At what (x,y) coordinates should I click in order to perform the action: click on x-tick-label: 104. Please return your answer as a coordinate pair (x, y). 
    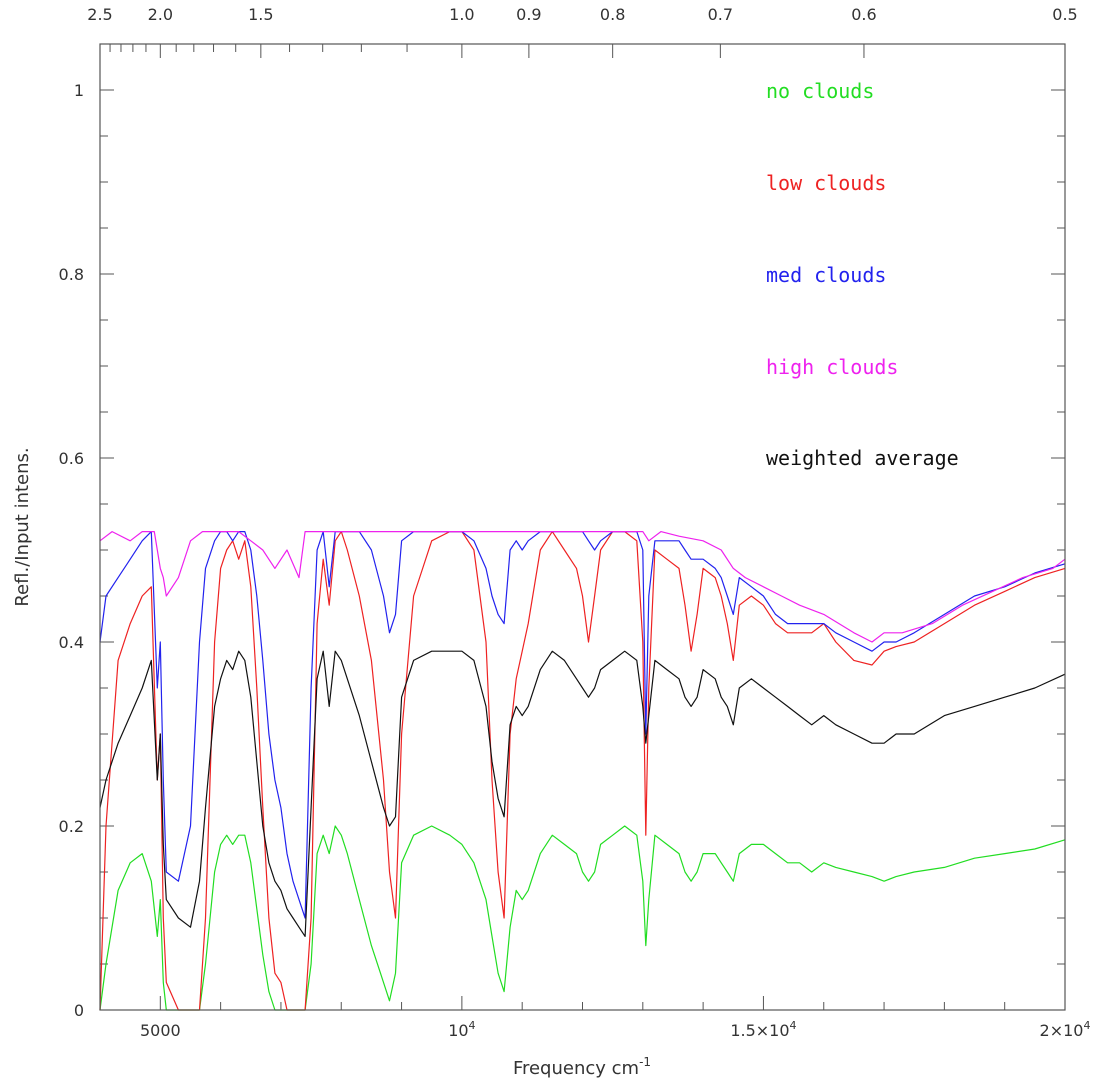
    Looking at the image, I should click on (461, 1029).